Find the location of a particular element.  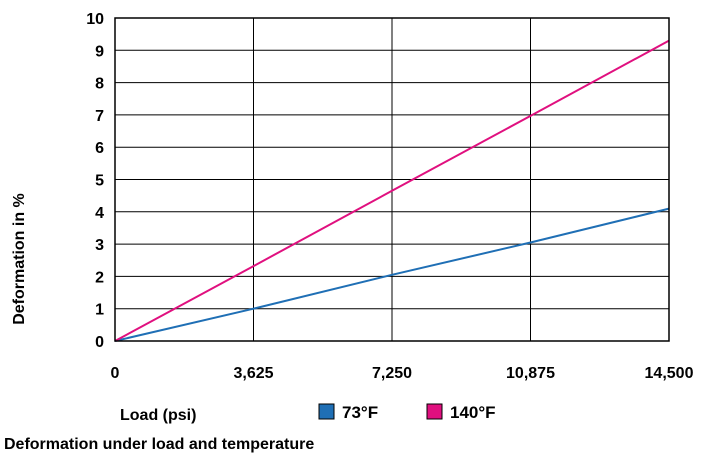

x-tick-label: 14,500 is located at coordinates (669, 373).